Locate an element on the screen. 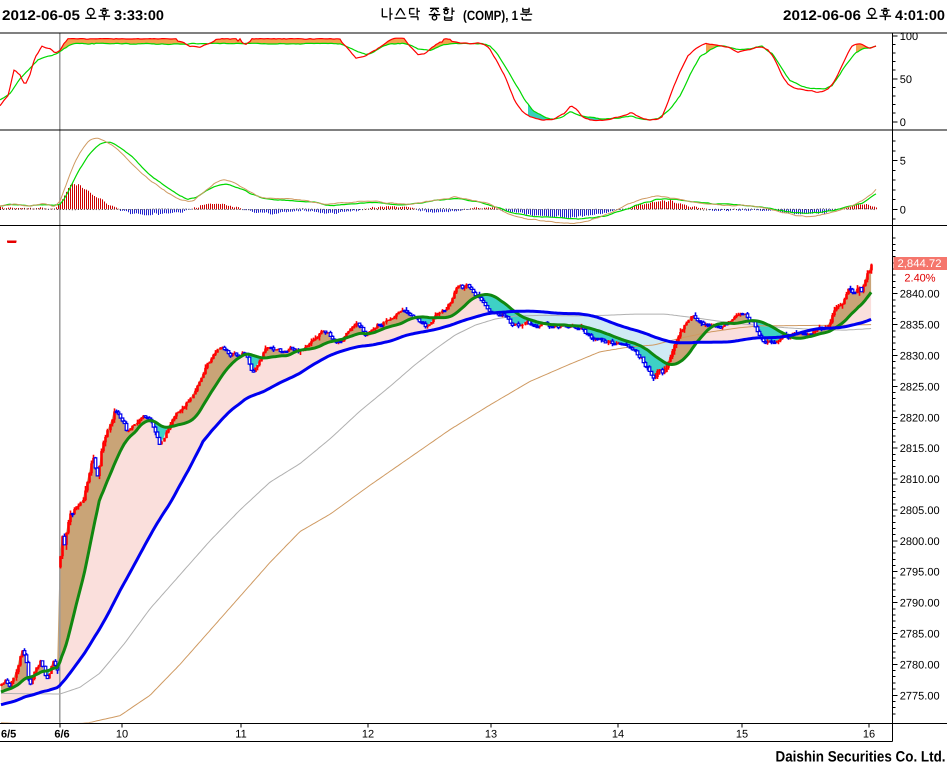 This screenshot has width=947, height=767. svg-text: 4:01:00 is located at coordinates (920, 15).